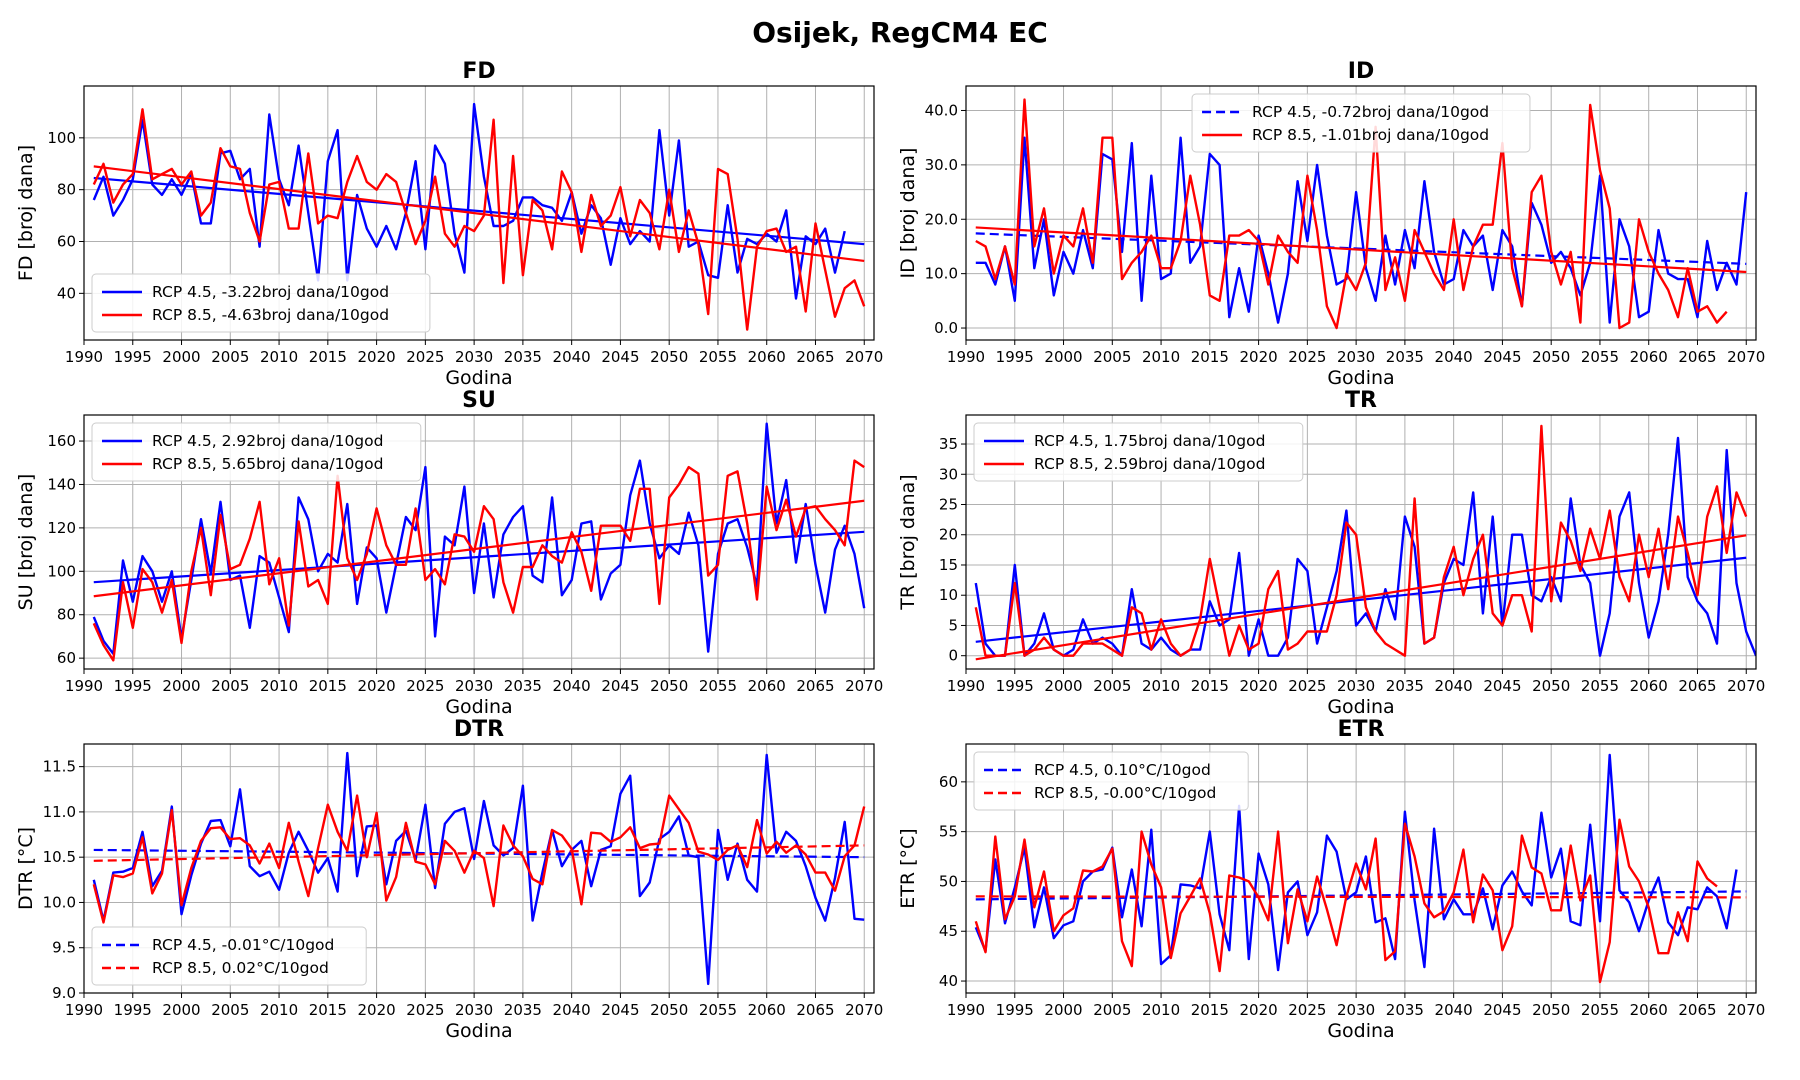 The image size is (1800, 1080). I want to click on id-y-tick-label: 20.0, so click(941, 219).